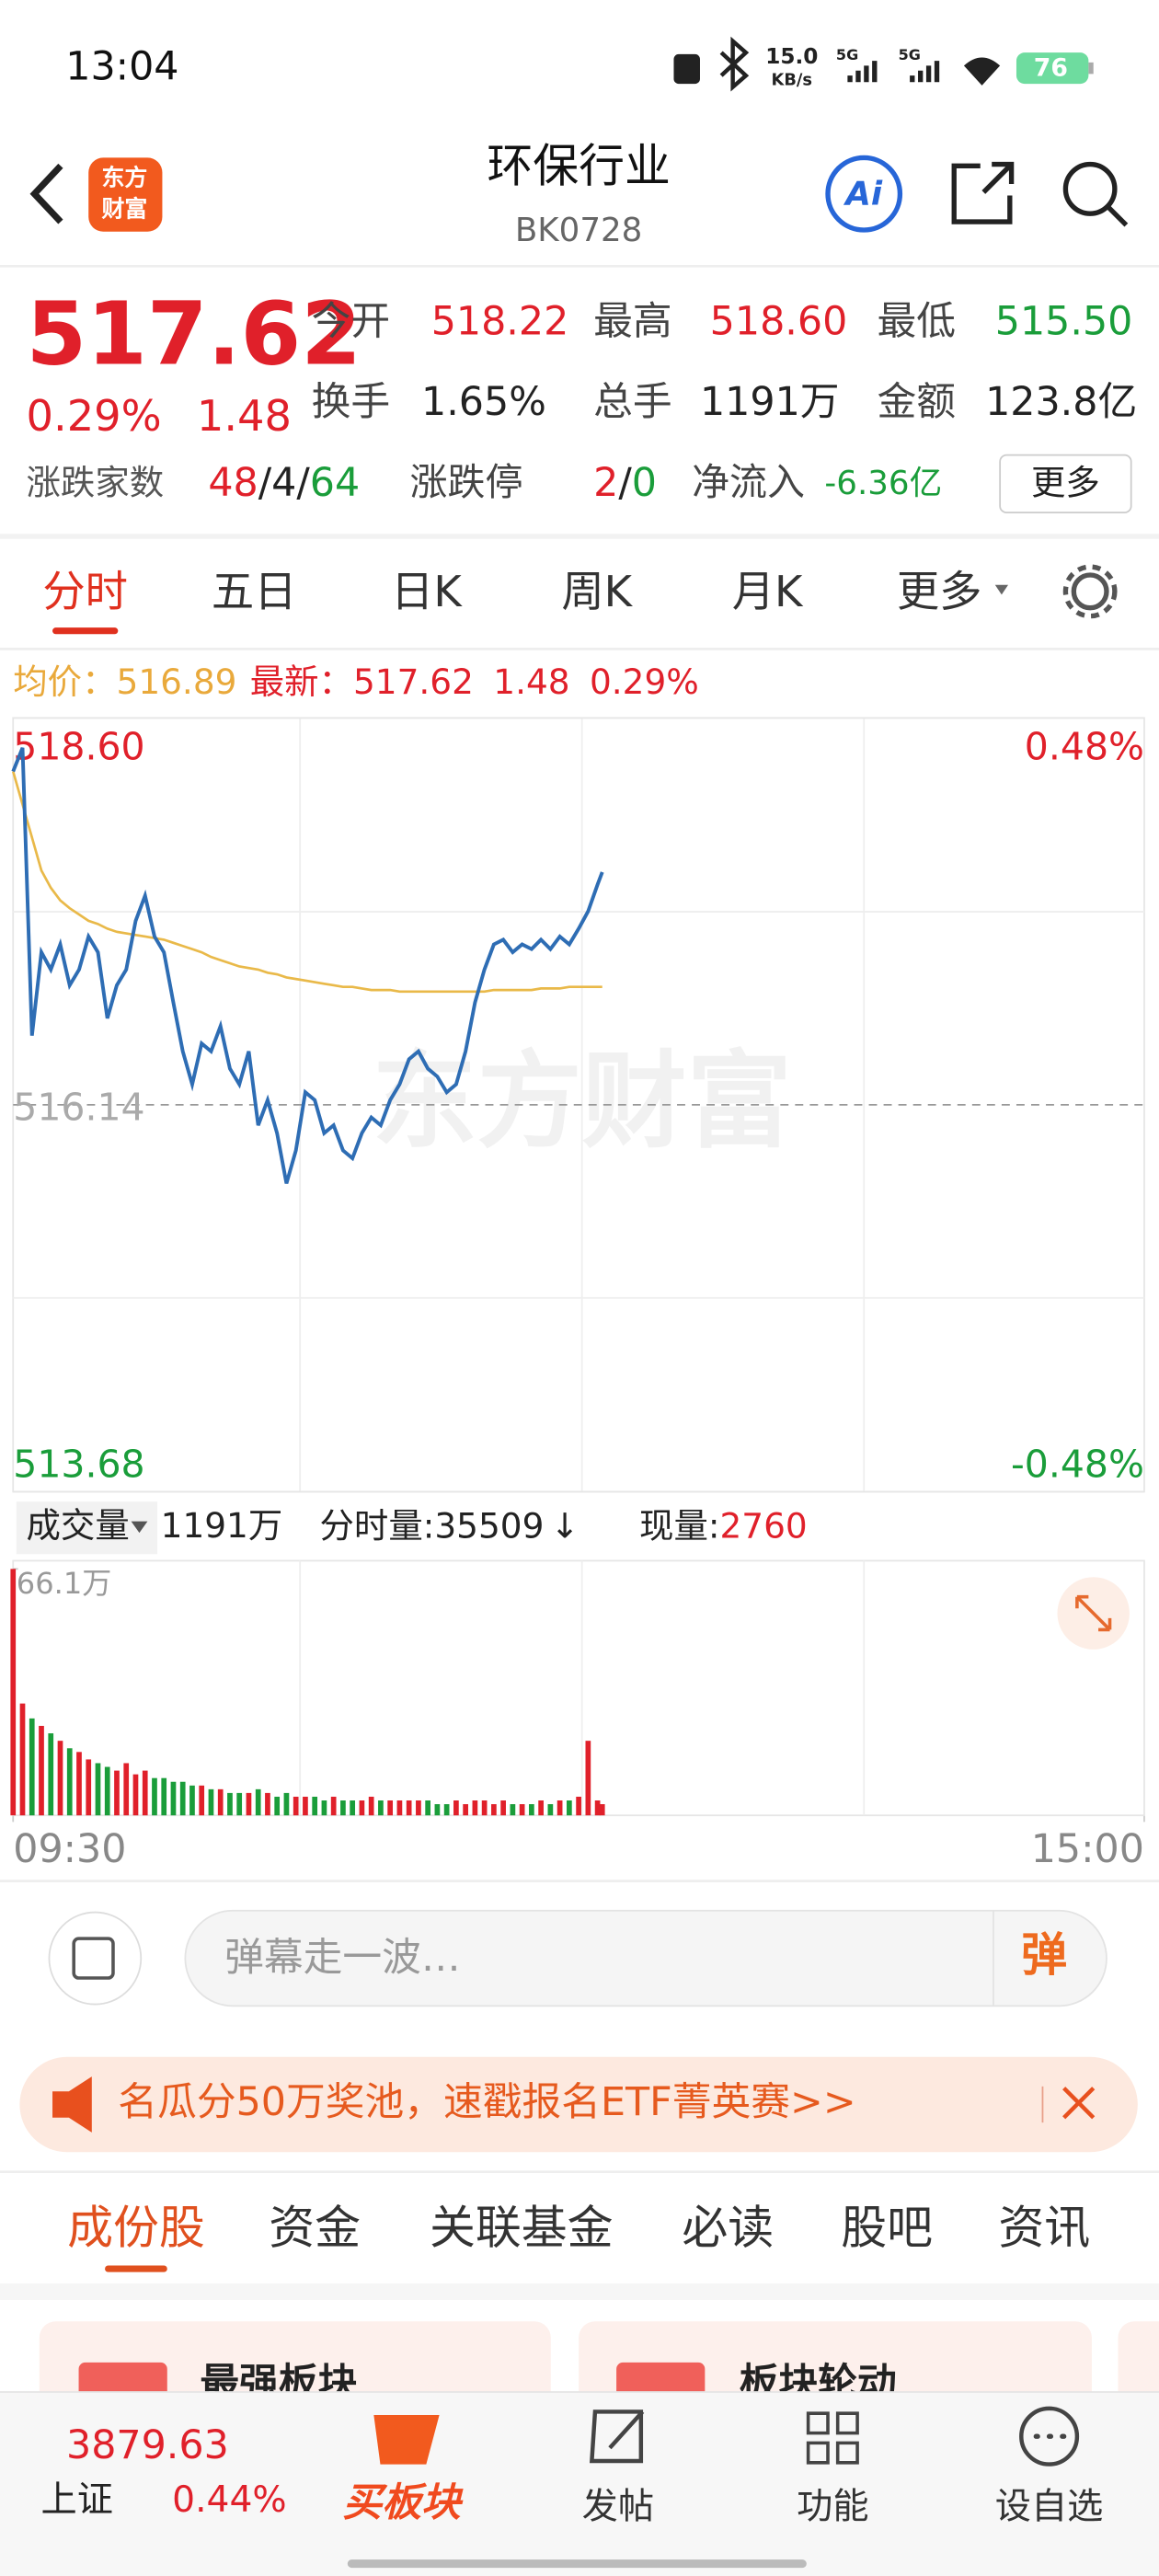 The width and height of the screenshot is (1159, 2576). What do you see at coordinates (832, 2506) in the screenshot?
I see `nav-button: 功能` at bounding box center [832, 2506].